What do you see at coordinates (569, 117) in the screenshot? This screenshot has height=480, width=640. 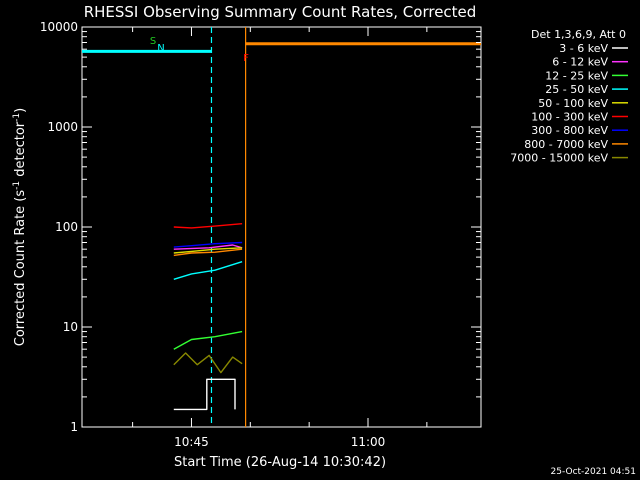 I see `legend-label: 100 - 300 keV` at bounding box center [569, 117].